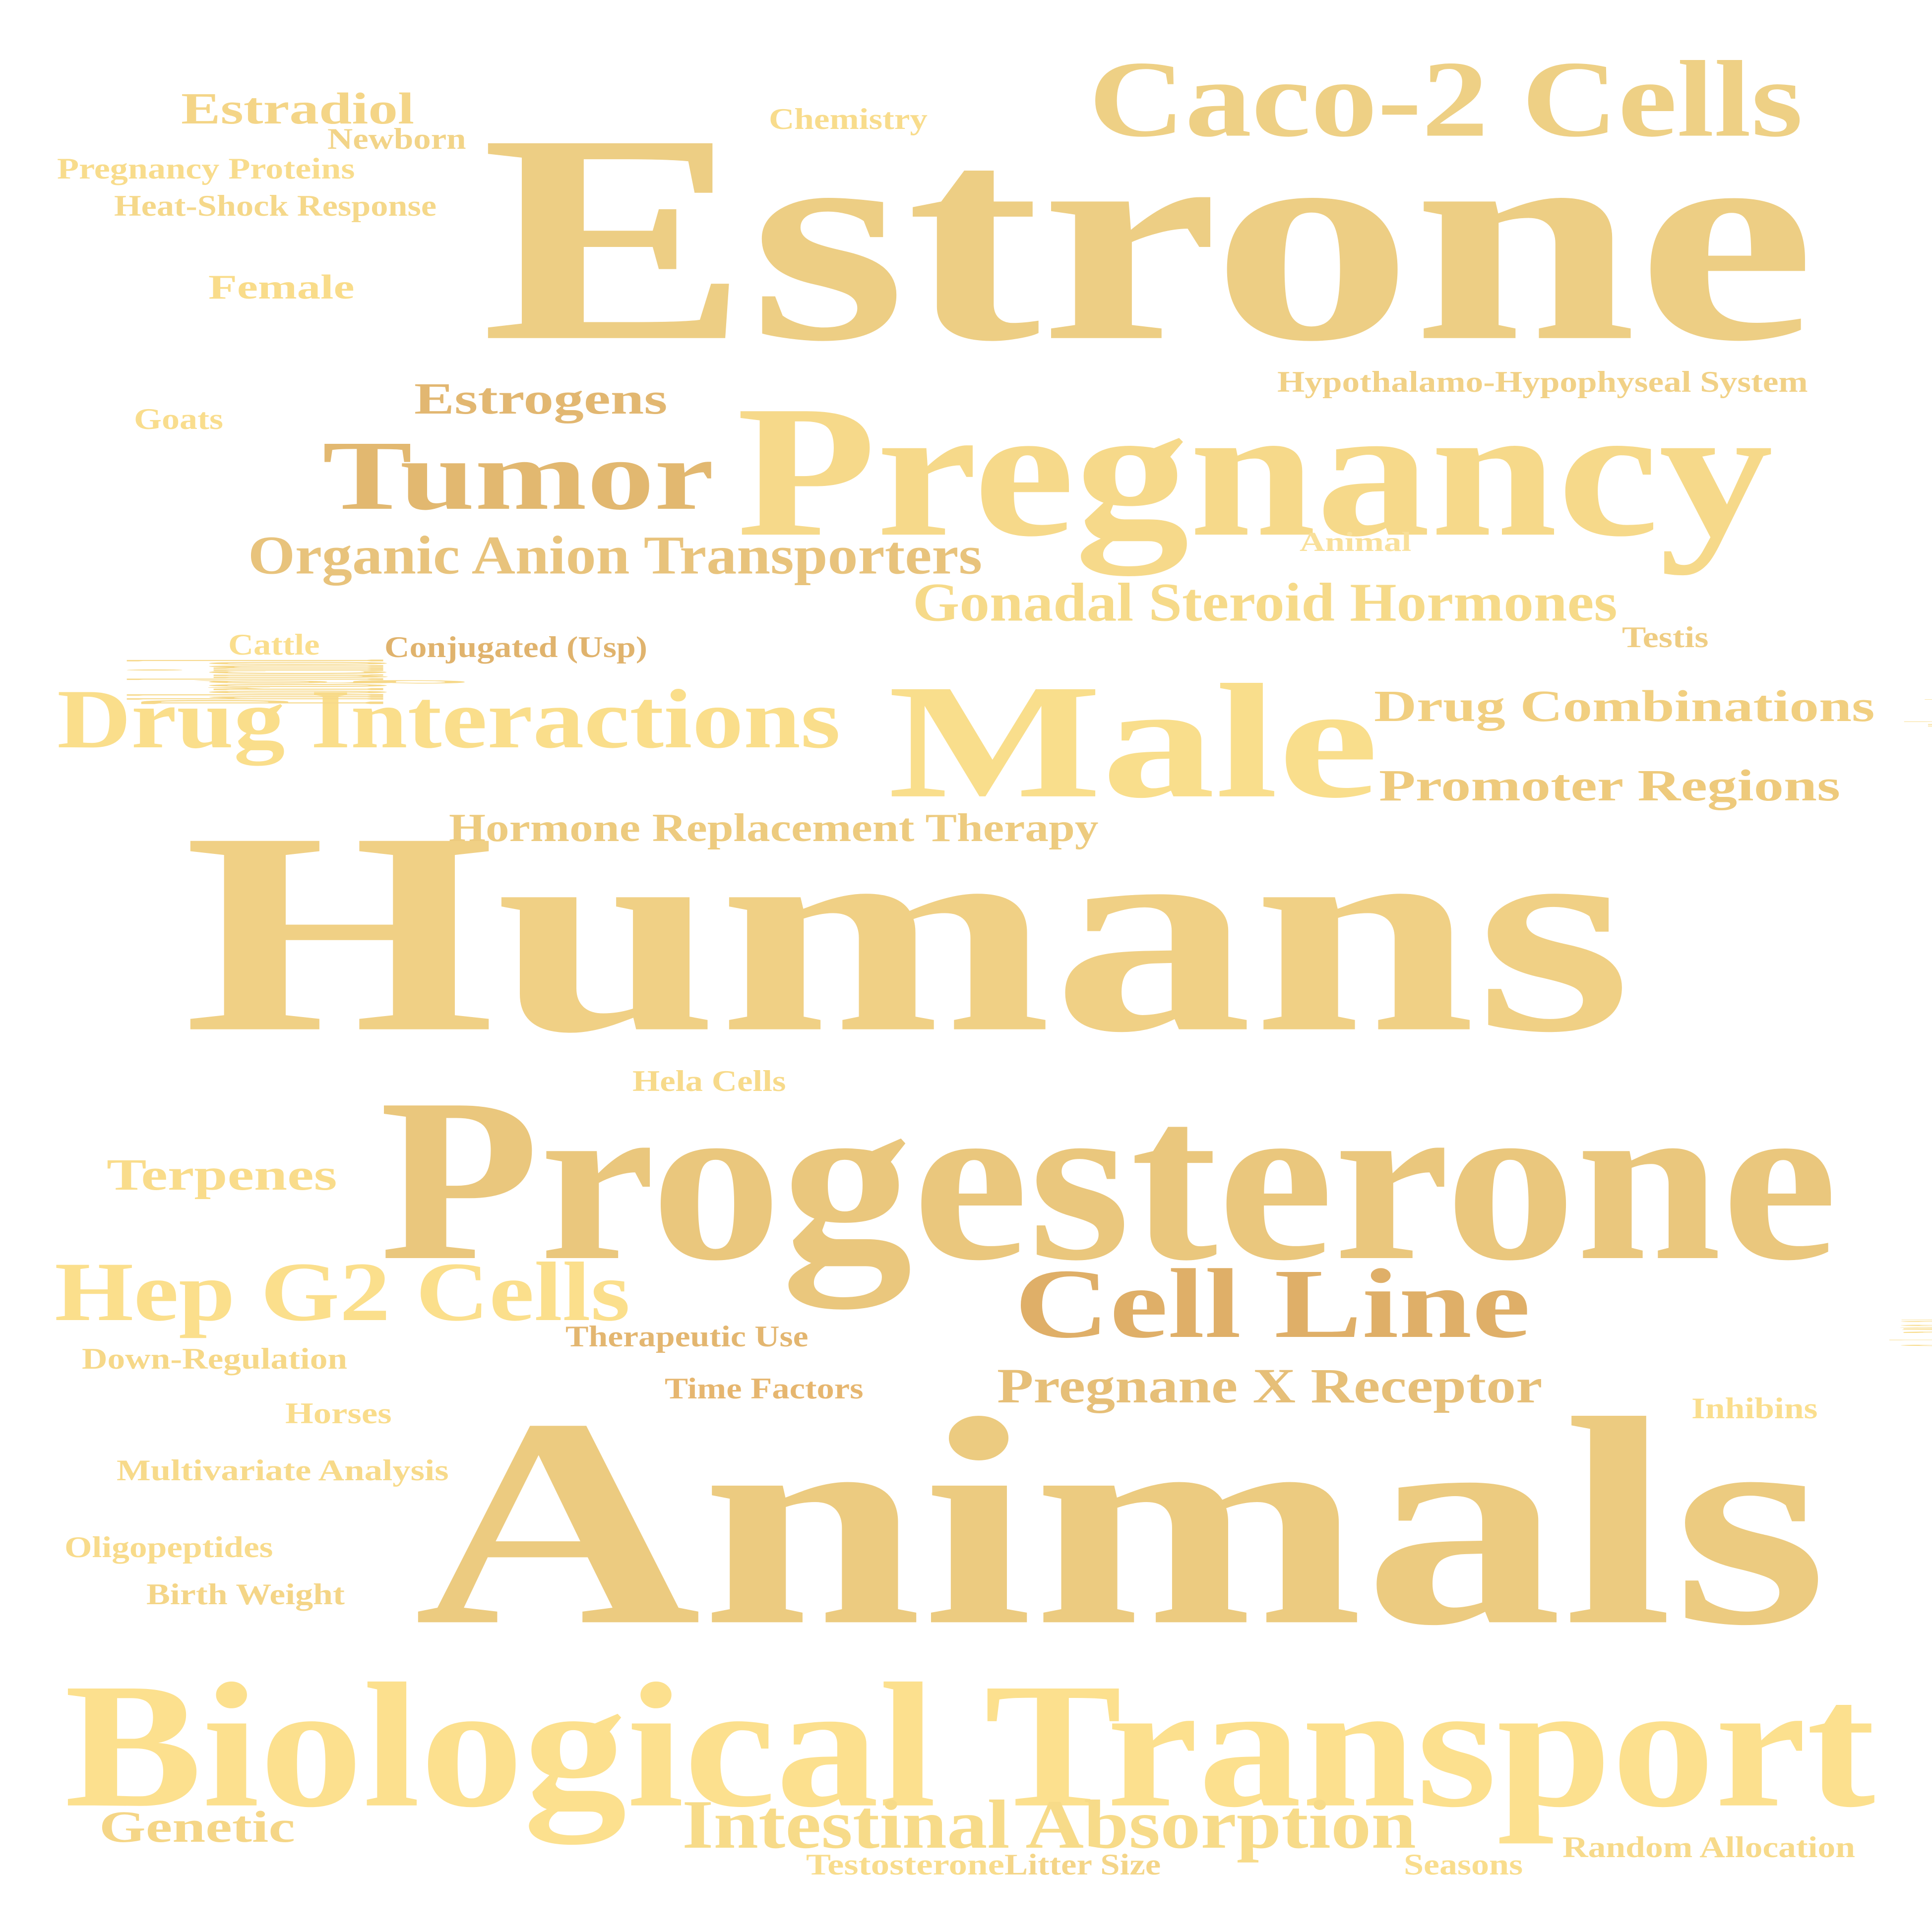 The image size is (1932, 1932). What do you see at coordinates (1463, 1864) in the screenshot?
I see `word-seasons: Seasons` at bounding box center [1463, 1864].